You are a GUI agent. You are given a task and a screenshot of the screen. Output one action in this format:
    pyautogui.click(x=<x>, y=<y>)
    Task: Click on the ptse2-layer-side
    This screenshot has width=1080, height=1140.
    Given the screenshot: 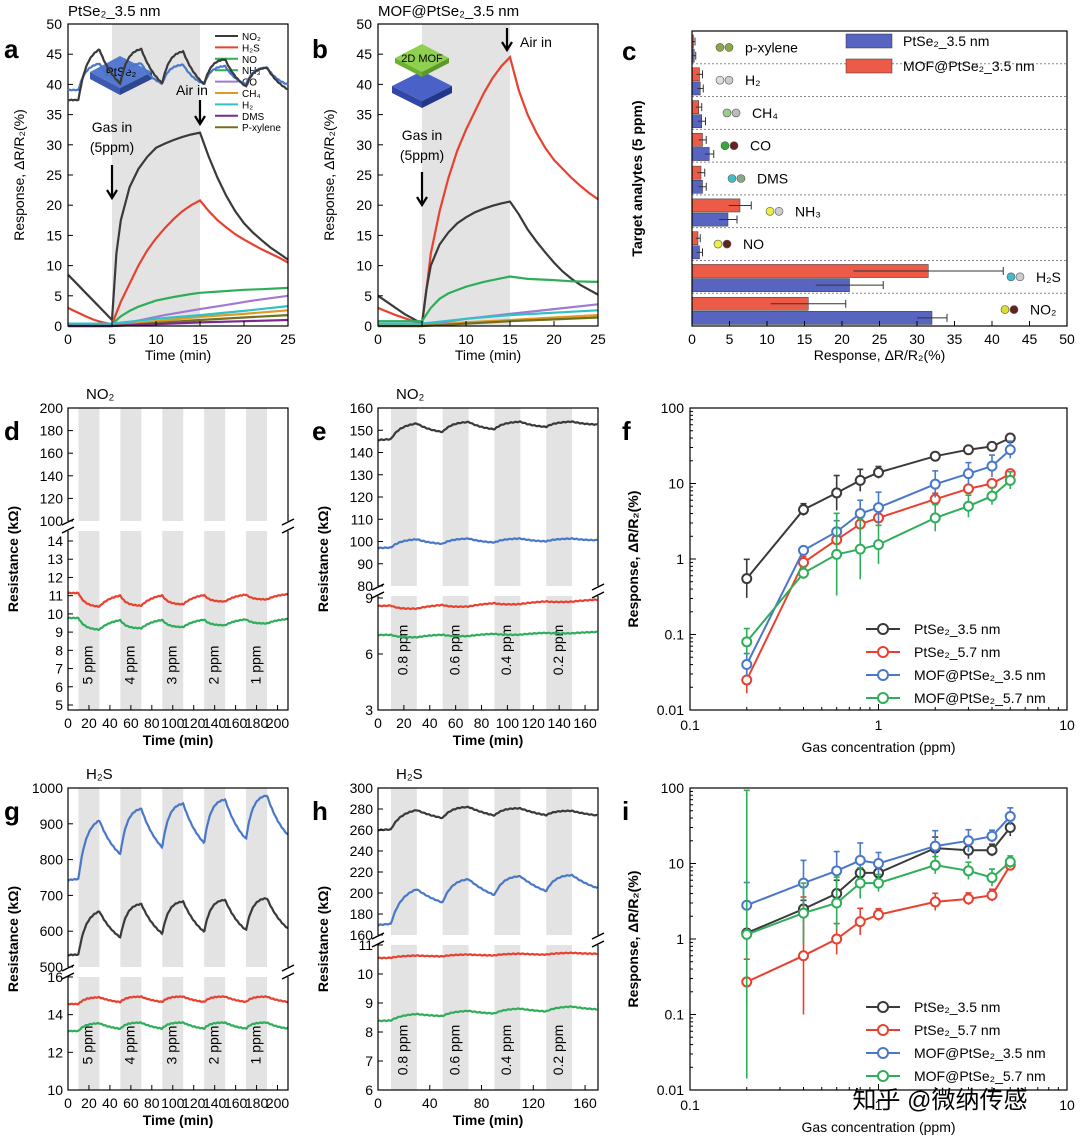 What is the action you would take?
    pyautogui.click(x=105, y=83)
    